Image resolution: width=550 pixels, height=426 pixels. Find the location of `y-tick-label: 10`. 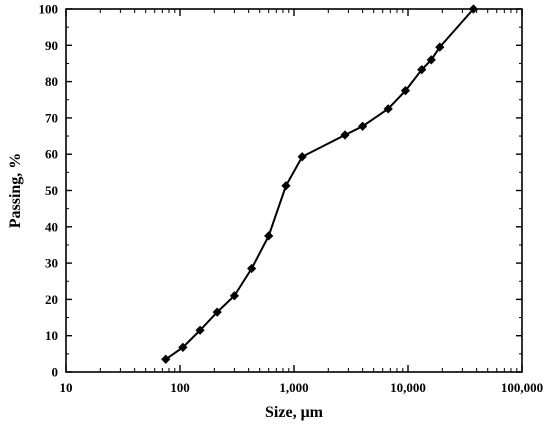

y-tick-label: 10 is located at coordinates (51, 335).